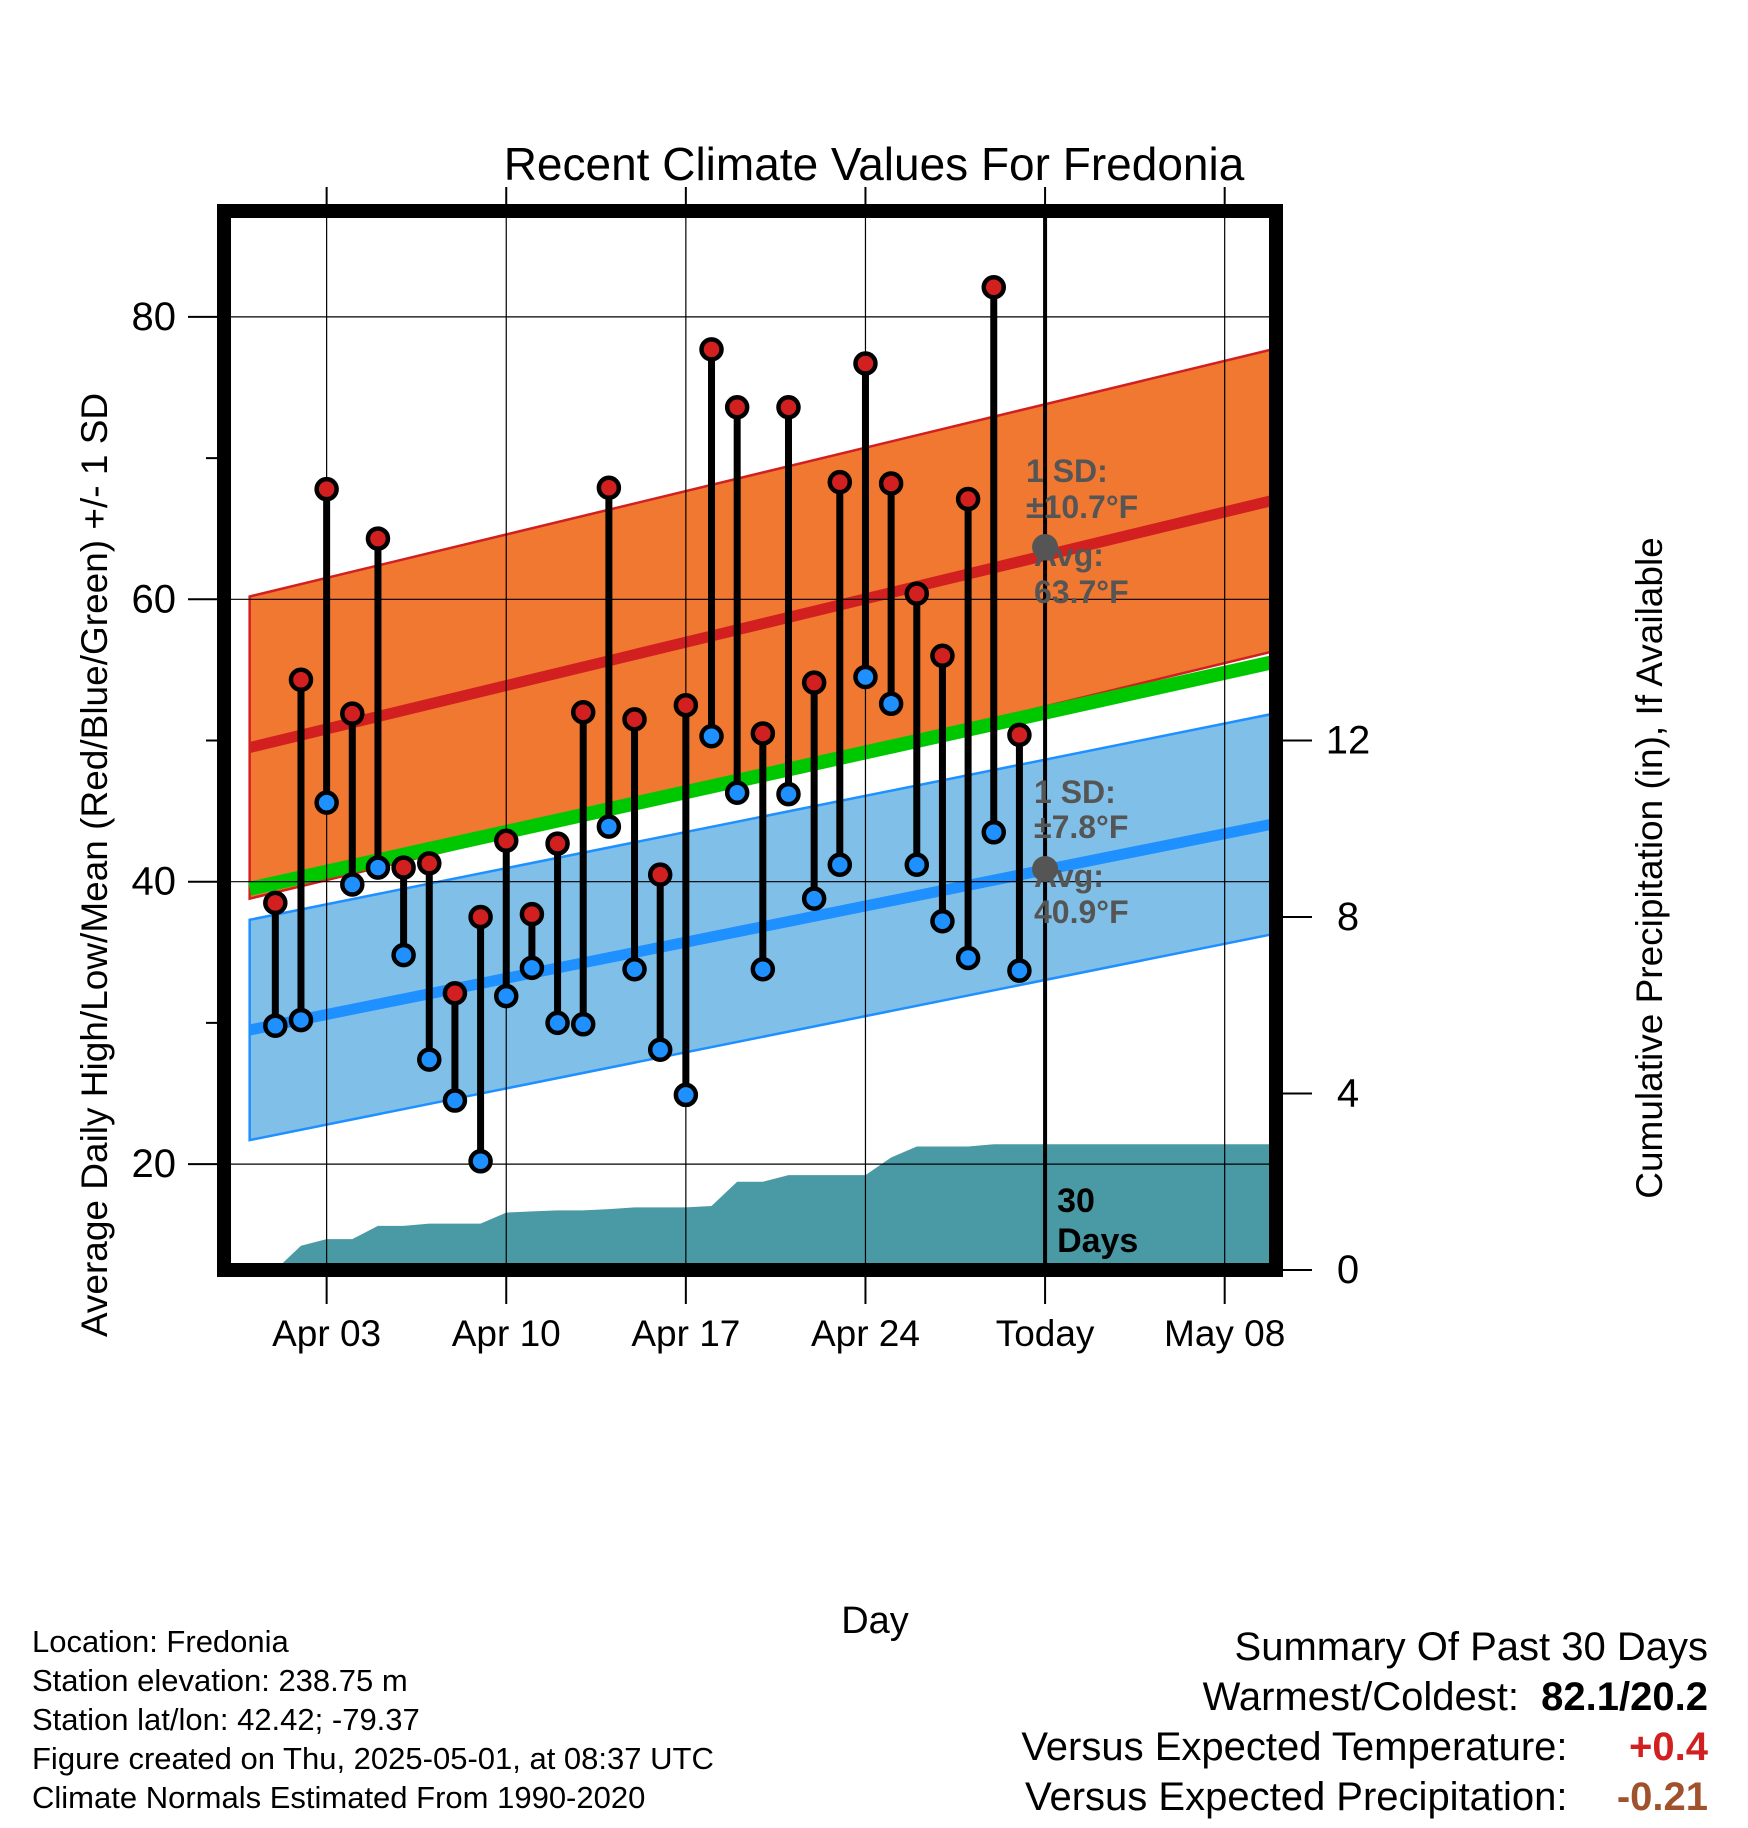 This screenshot has width=1748, height=1828. I want to click on low-avg-marker, so click(1045, 868).